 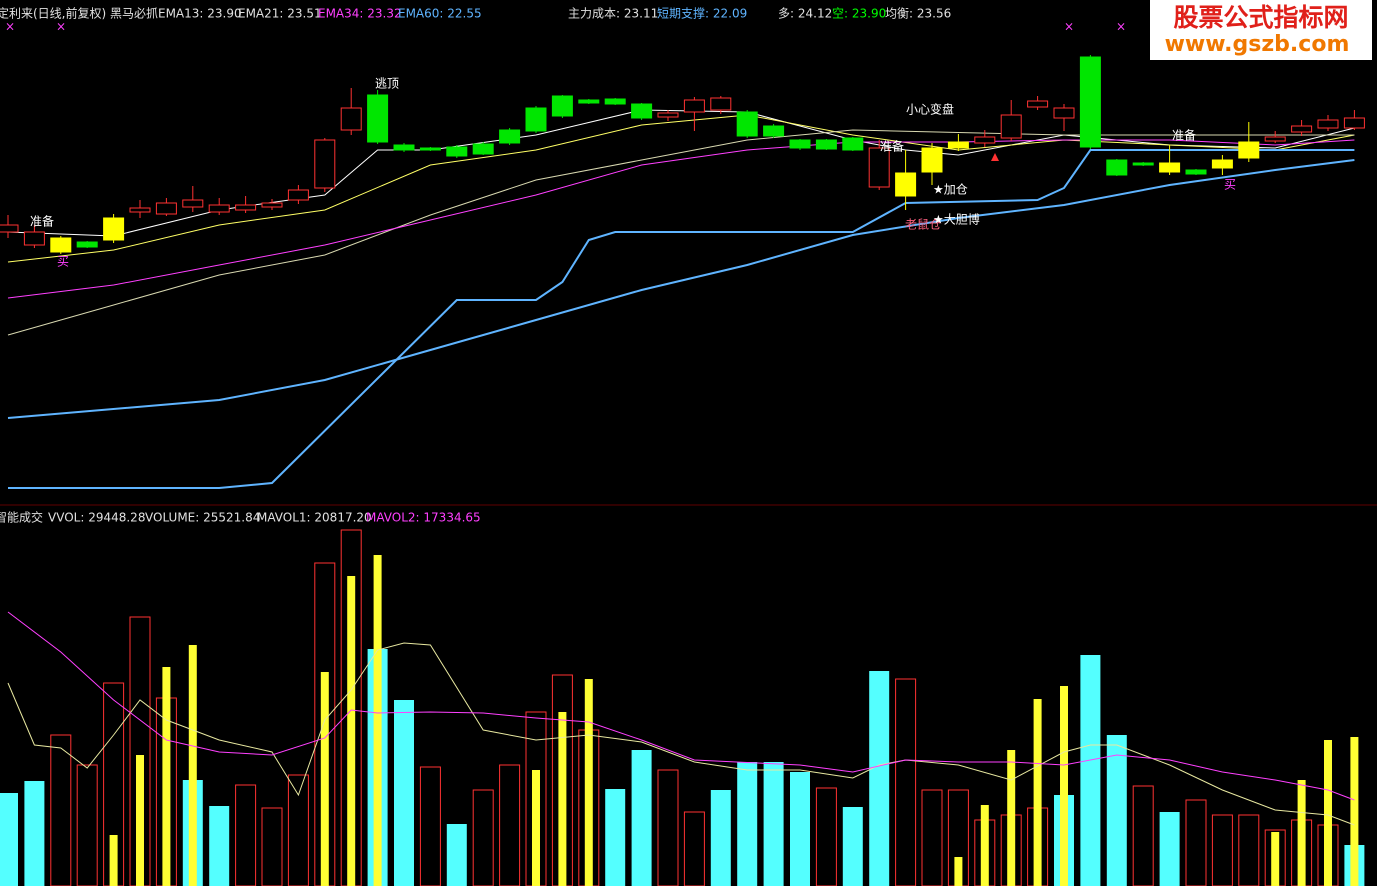 I want to click on indicator-label: MAVOL2: 17334.65, so click(x=423, y=518).